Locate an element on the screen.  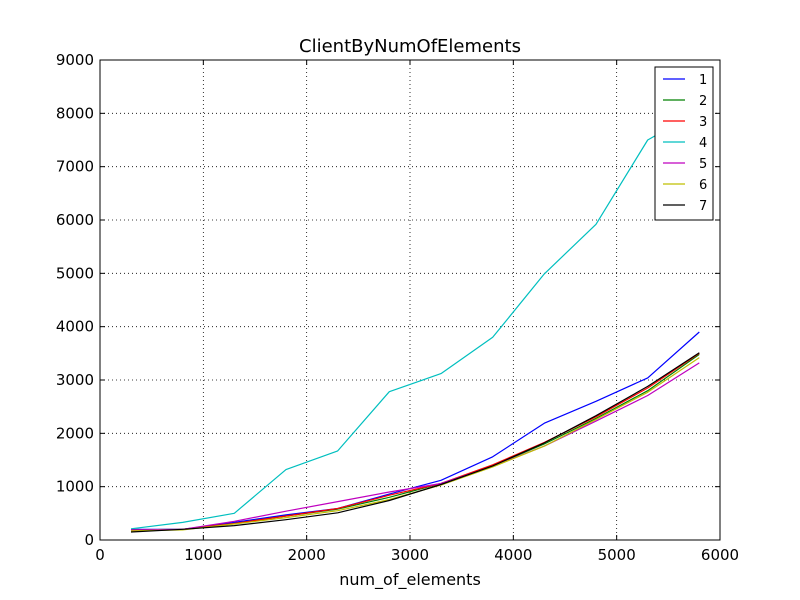
y-tick-label: 5000 is located at coordinates (75, 273).